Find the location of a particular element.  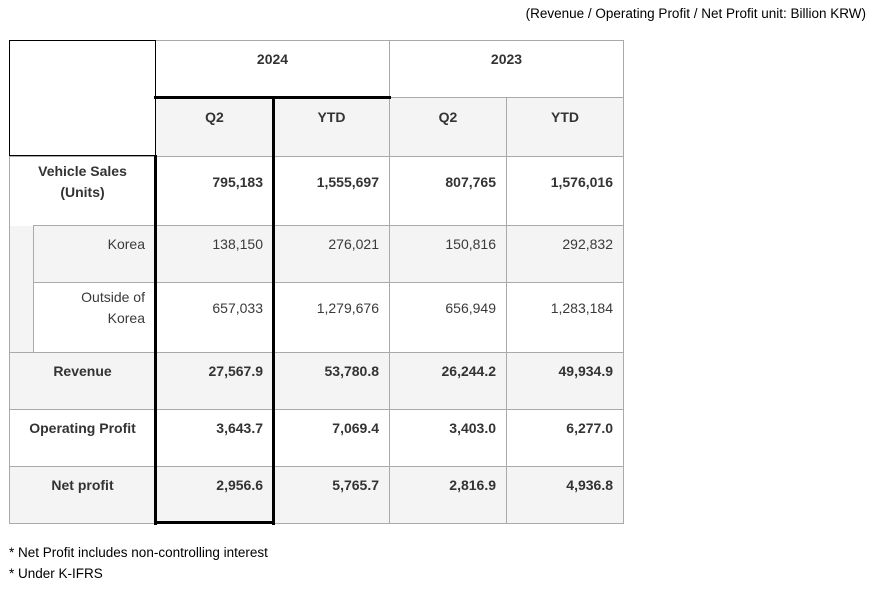

value-net-profit-2024-q2: 2,956.6 is located at coordinates (214, 495).